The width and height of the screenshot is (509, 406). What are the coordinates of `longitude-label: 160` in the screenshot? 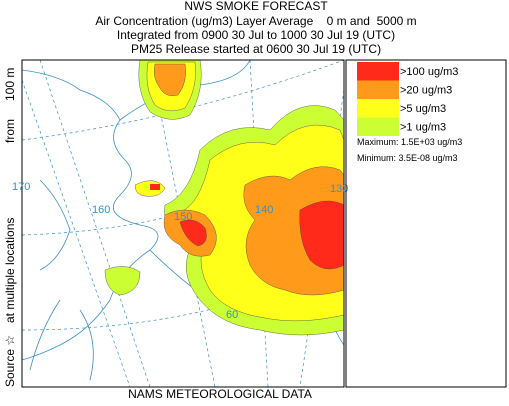 It's located at (101, 210).